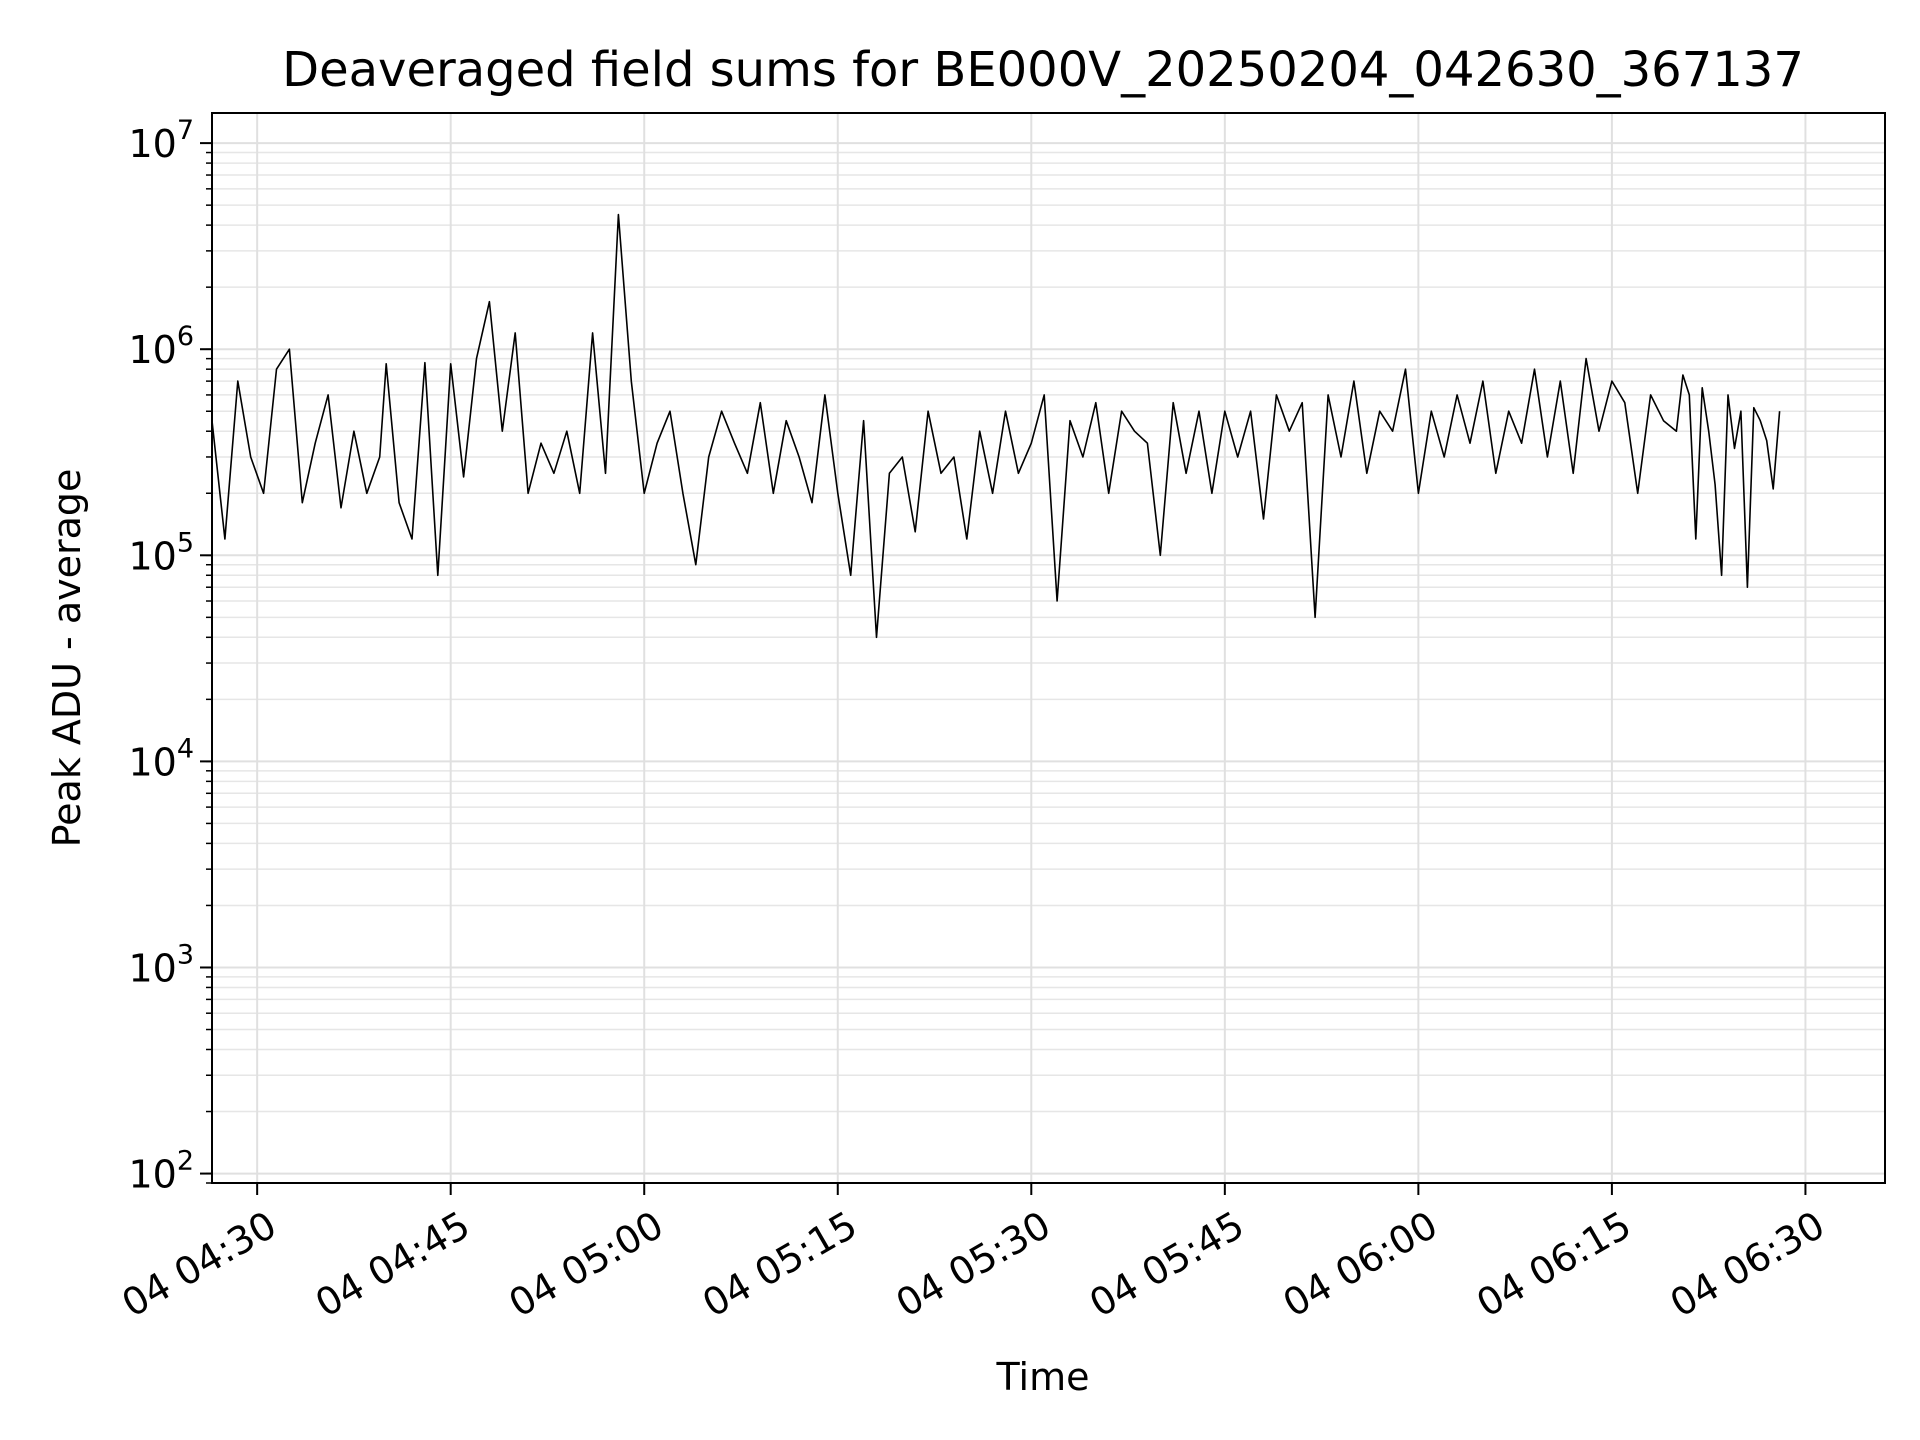 Image resolution: width=1920 pixels, height=1440 pixels. Describe the element at coordinates (161, 1171) in the screenshot. I see `y-tick-label: 10²` at that location.